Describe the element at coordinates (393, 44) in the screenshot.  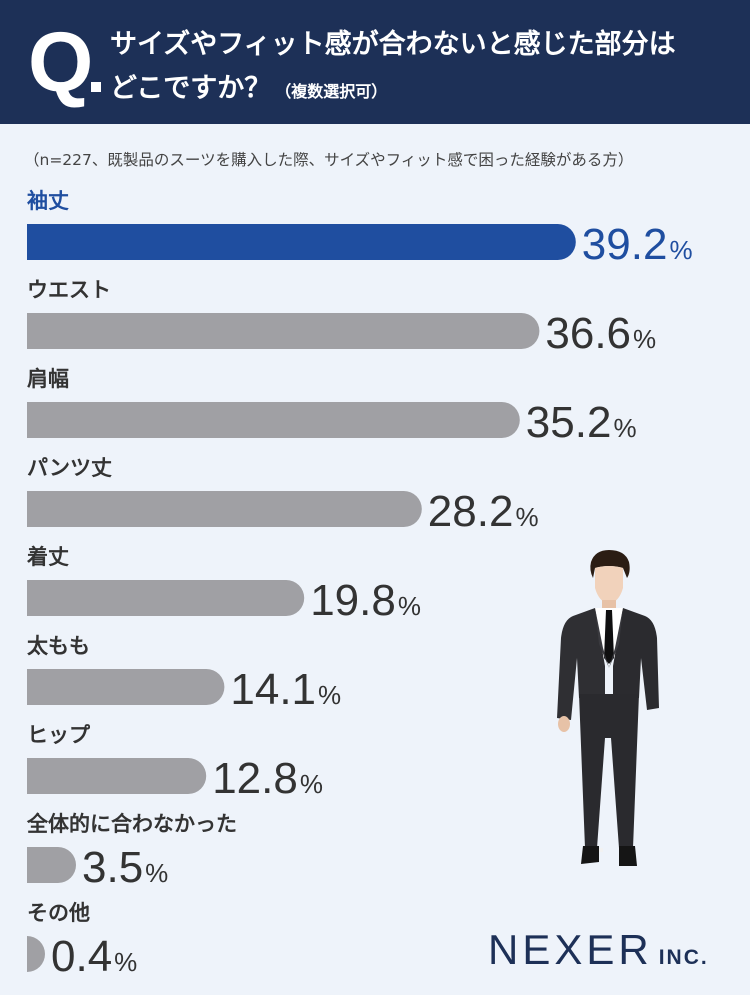
I see `question-line-1: サイズやフィット感が合わないと感じた部分は` at that location.